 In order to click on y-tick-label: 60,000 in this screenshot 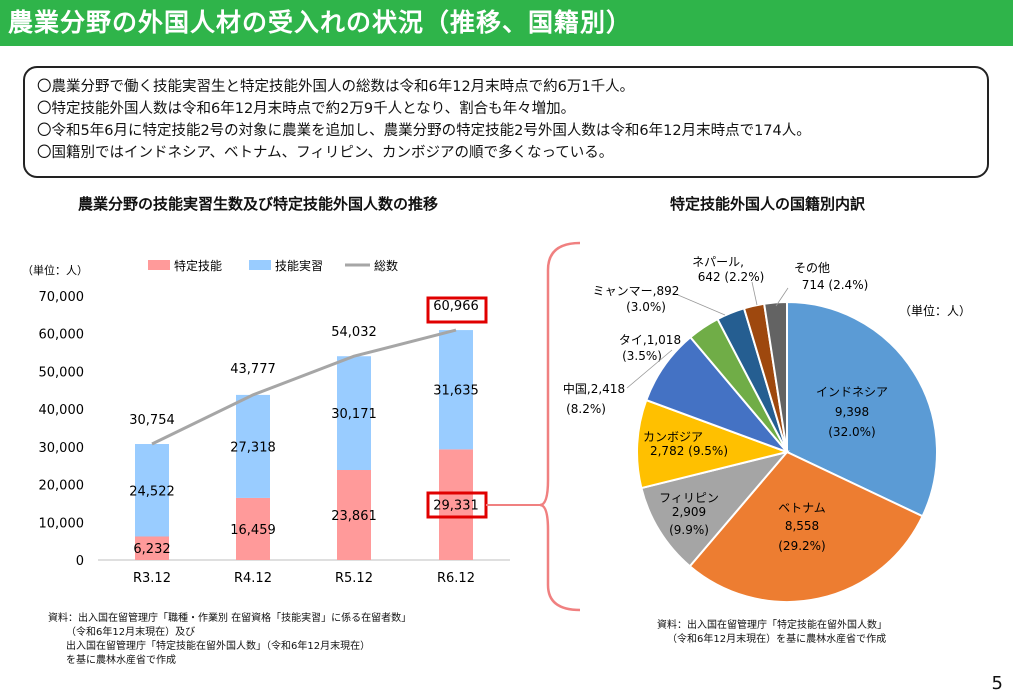, I will do `click(62, 335)`.